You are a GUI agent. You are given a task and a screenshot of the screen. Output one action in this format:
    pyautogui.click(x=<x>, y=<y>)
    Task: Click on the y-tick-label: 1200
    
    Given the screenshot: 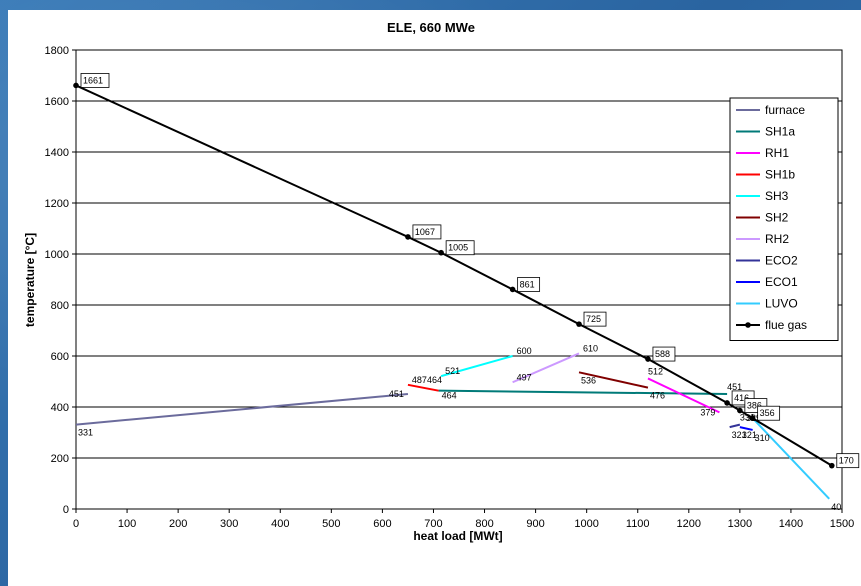 What is the action you would take?
    pyautogui.click(x=57, y=204)
    